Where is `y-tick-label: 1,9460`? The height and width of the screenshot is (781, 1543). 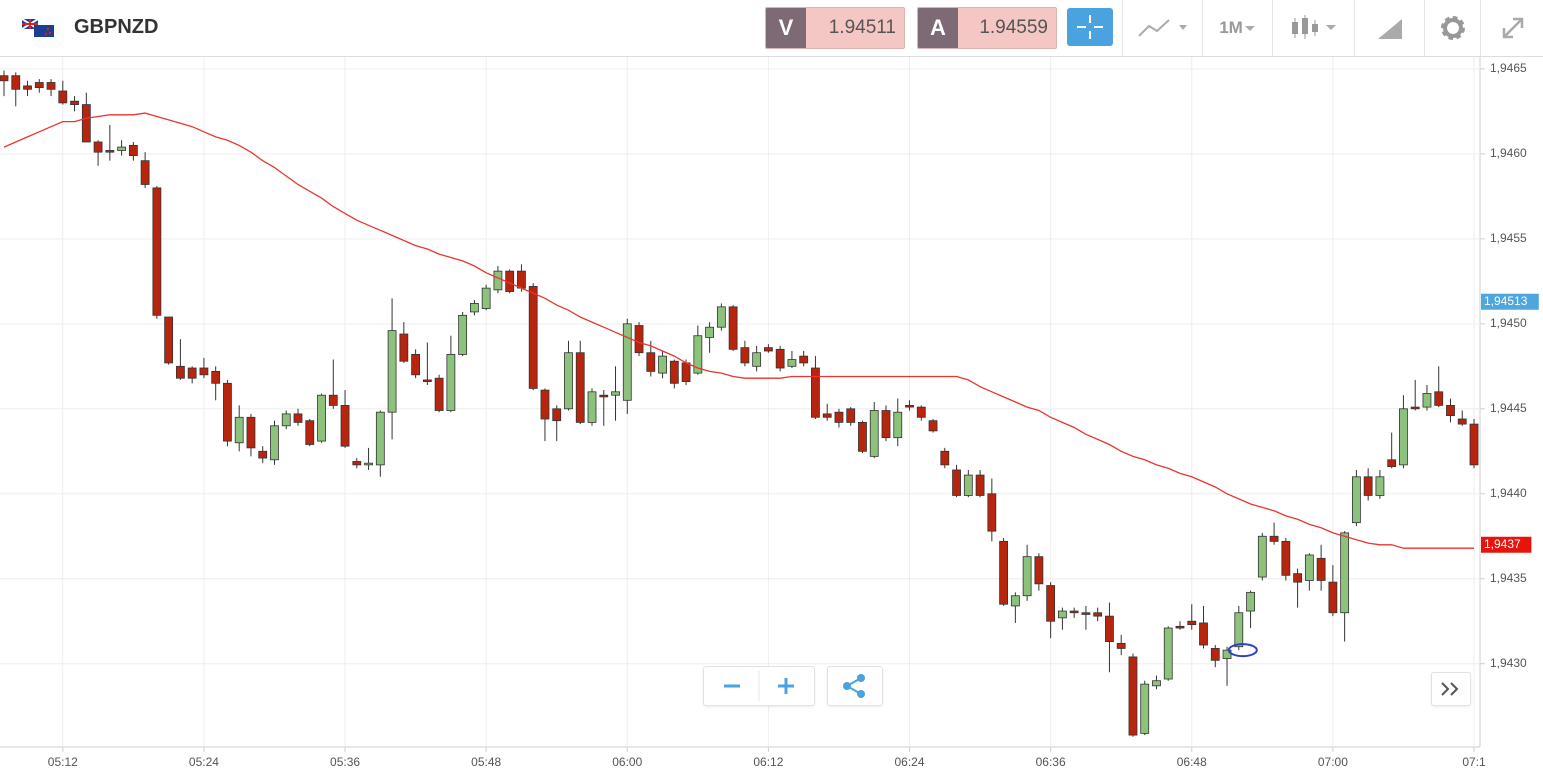 y-tick-label: 1,9460 is located at coordinates (1508, 153).